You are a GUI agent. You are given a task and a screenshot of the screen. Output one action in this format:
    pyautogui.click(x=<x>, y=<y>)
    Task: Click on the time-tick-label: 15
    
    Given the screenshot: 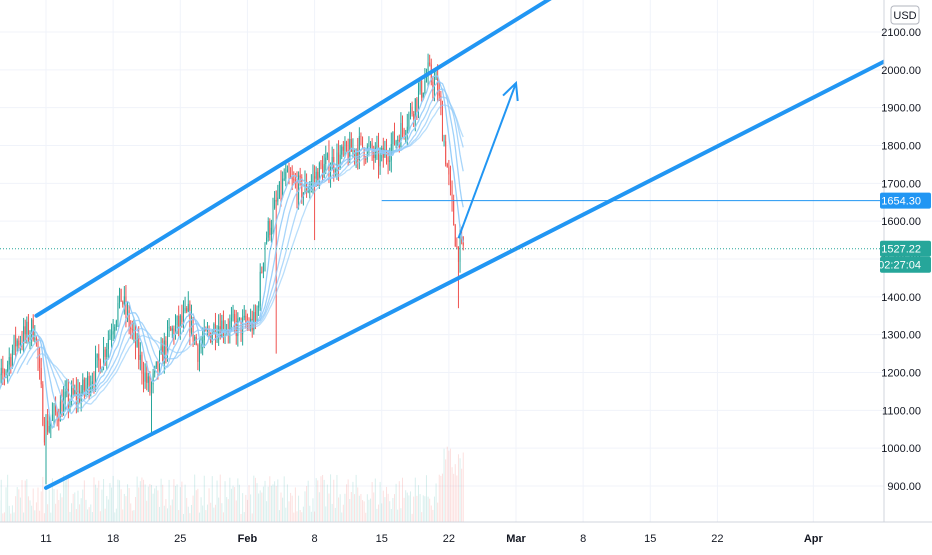 What is the action you would take?
    pyautogui.click(x=382, y=539)
    